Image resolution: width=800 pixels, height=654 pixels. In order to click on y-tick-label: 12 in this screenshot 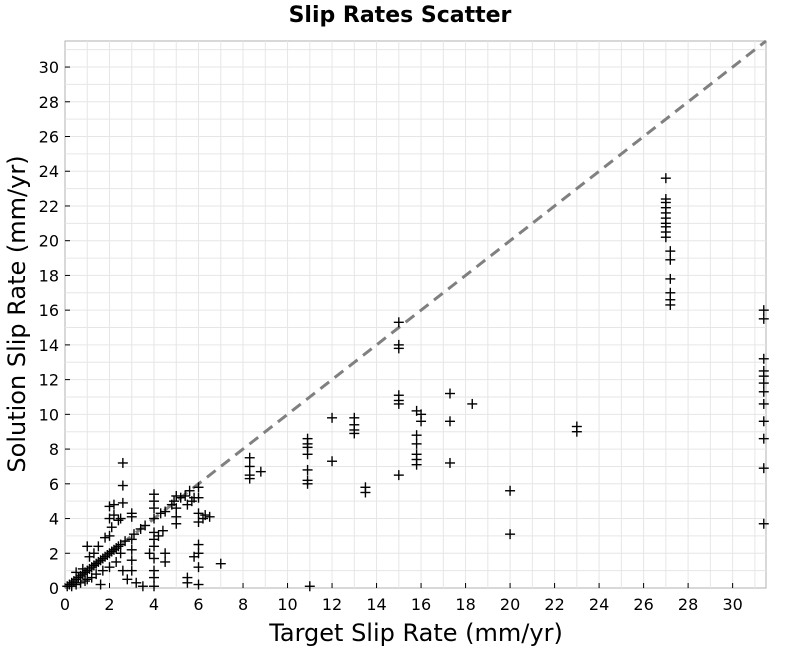, I will do `click(49, 380)`.